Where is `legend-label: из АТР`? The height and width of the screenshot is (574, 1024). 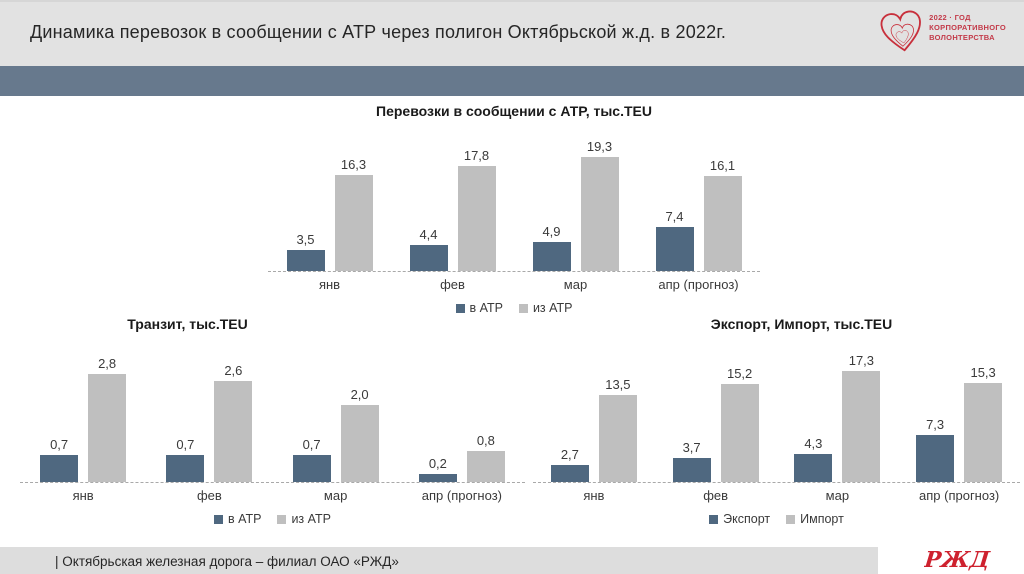
legend-label: из АТР is located at coordinates (552, 308).